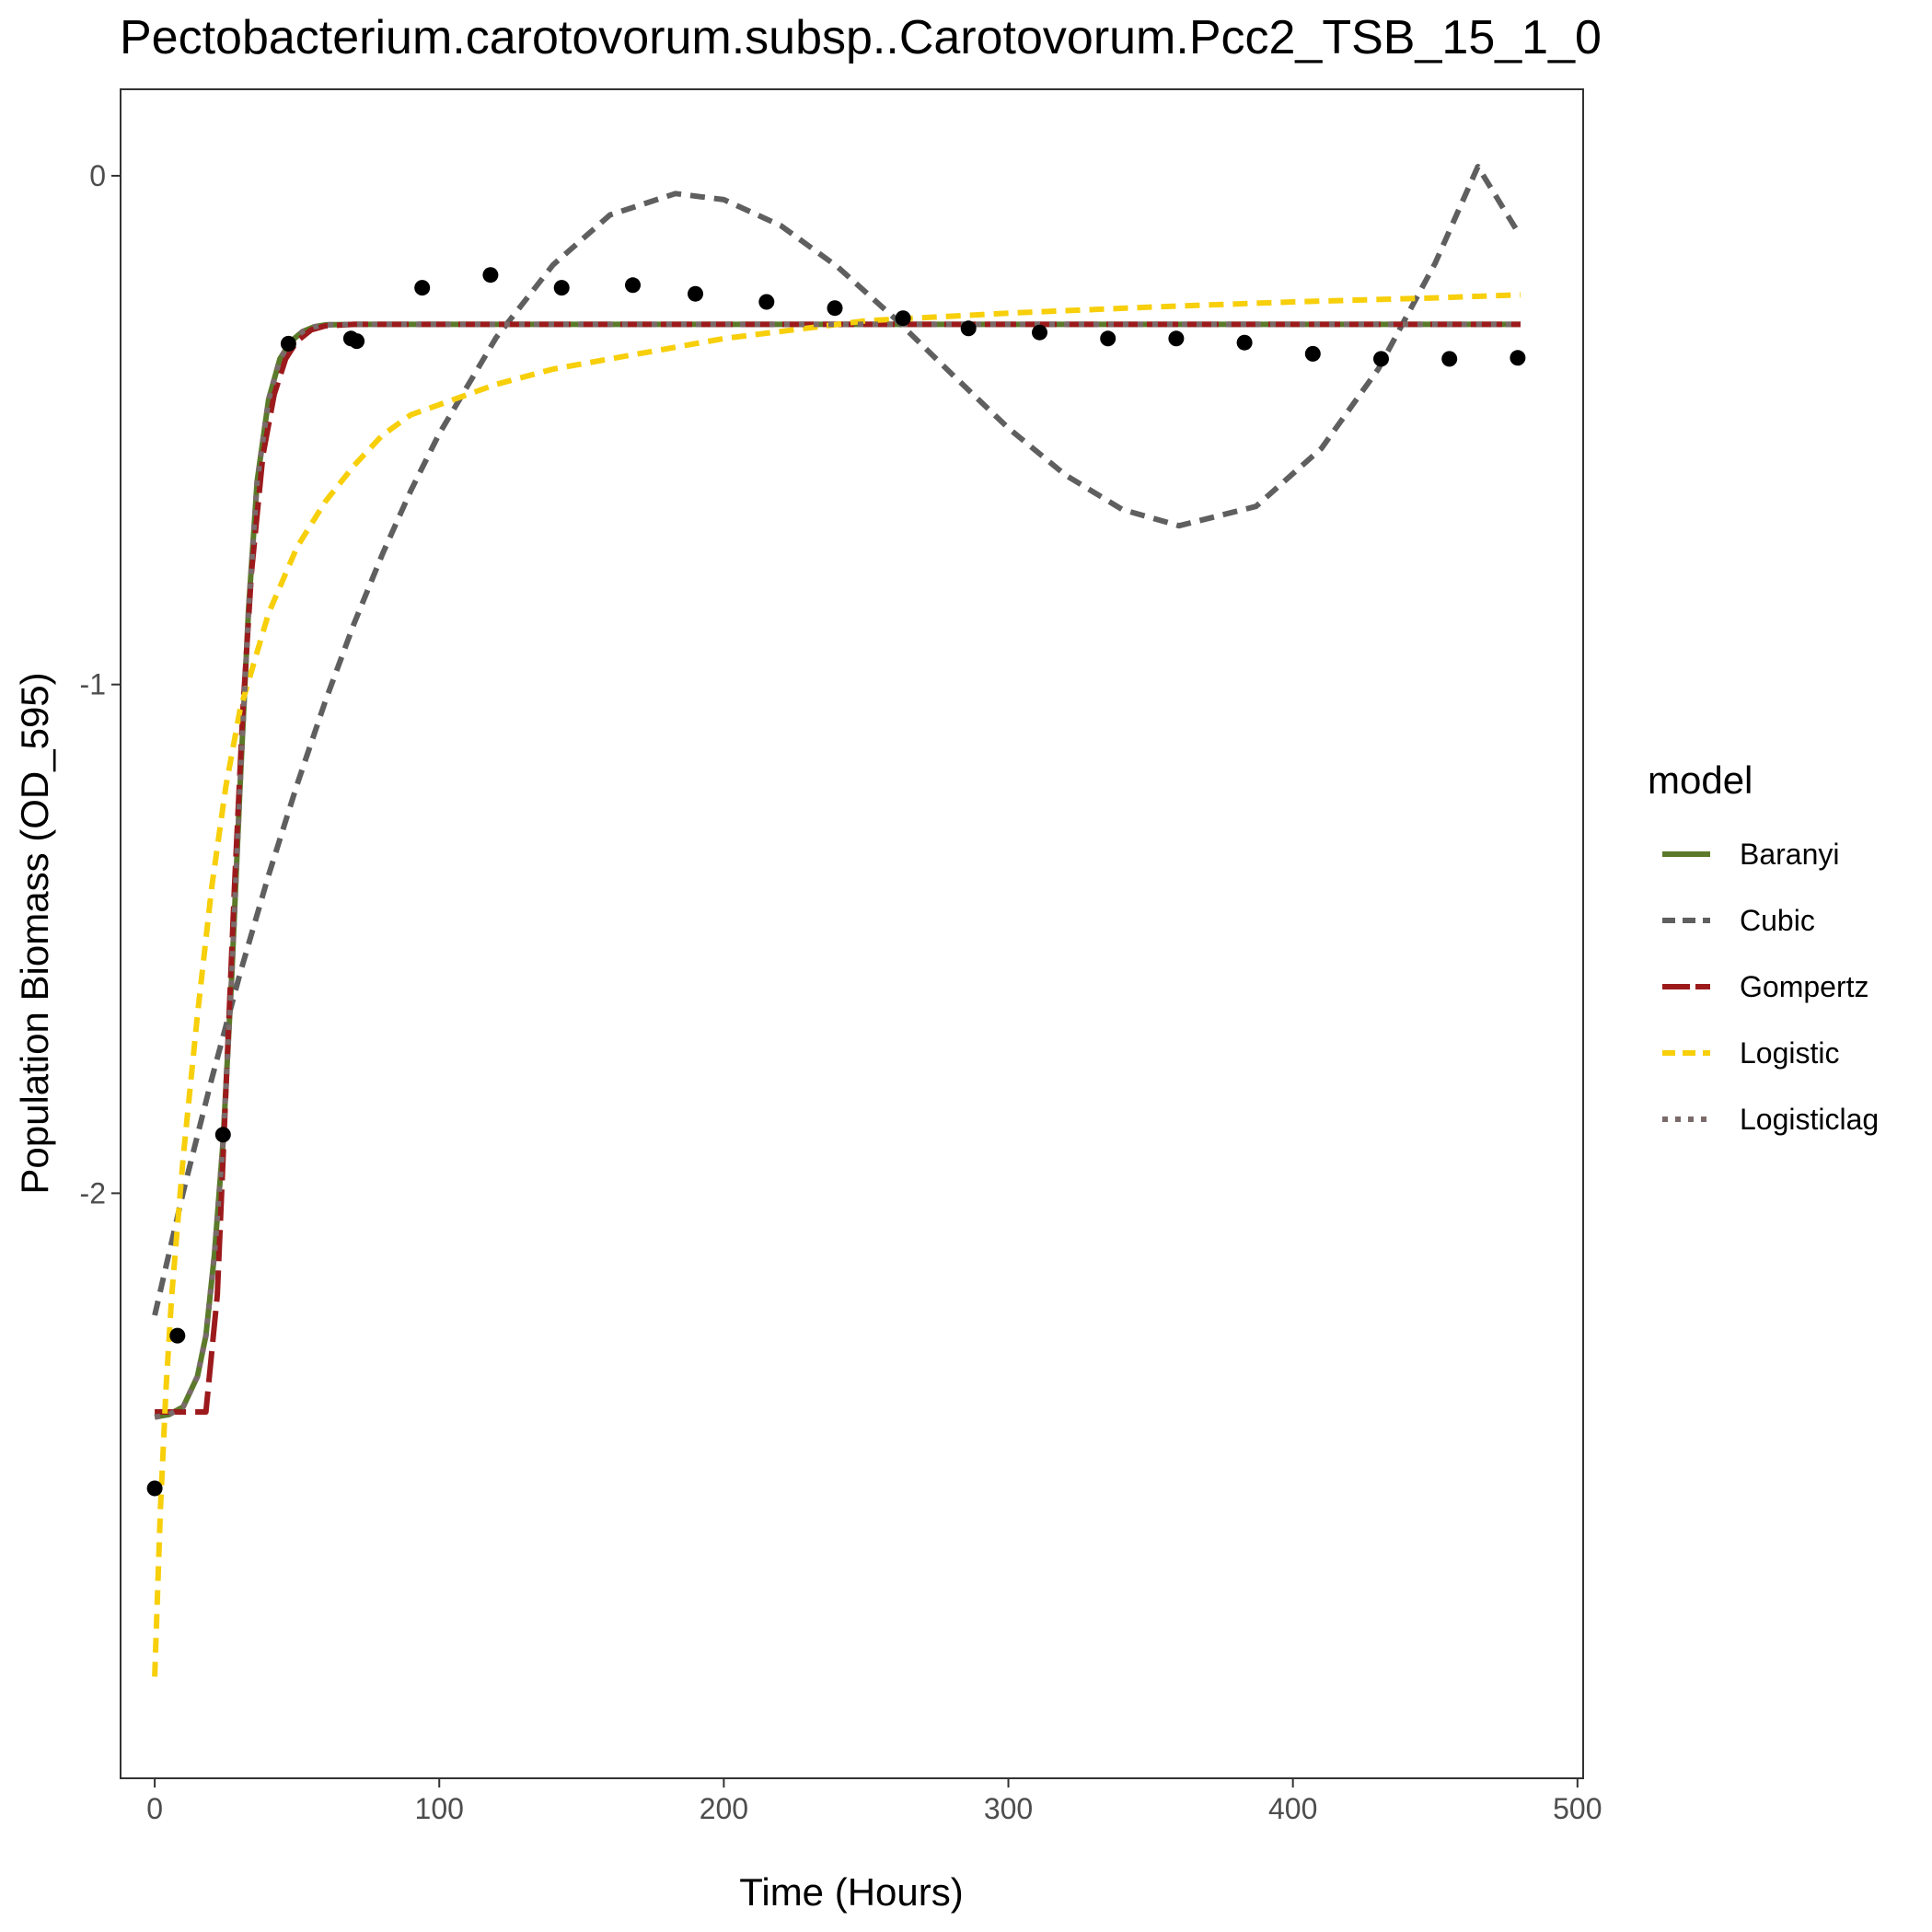  I want to click on y-tick-label: 0, so click(98, 176).